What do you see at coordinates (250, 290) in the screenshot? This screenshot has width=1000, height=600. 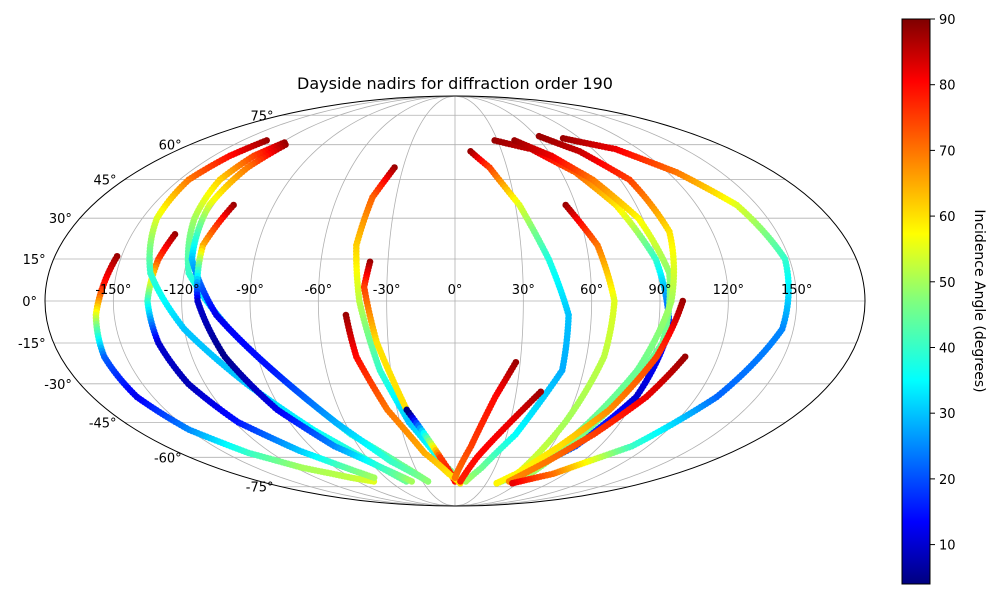 I see `lon-tick-label: -90°` at bounding box center [250, 290].